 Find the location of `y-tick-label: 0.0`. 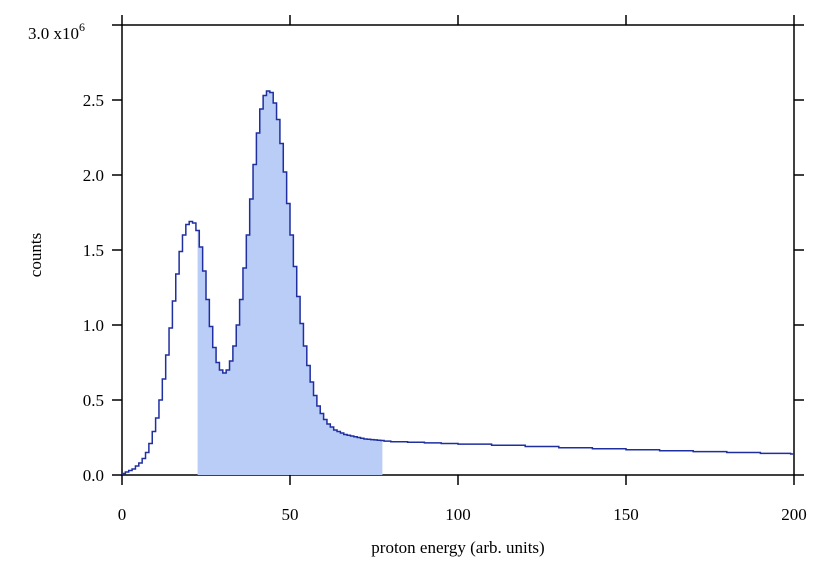

y-tick-label: 0.0 is located at coordinates (93, 475).